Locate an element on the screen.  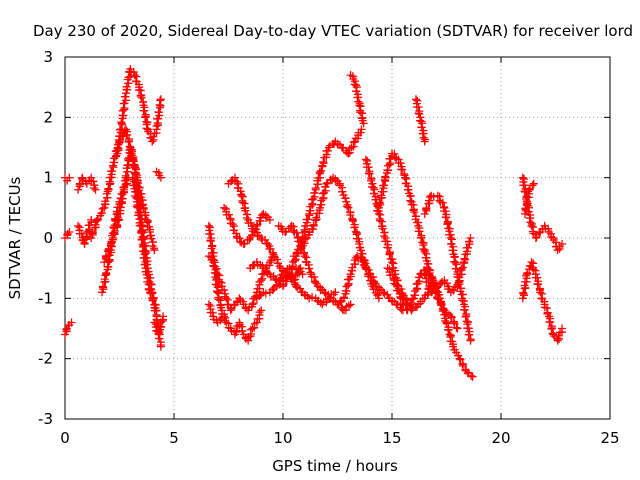
y-axis-label: SDTVAR / TECUs is located at coordinates (15, 237).